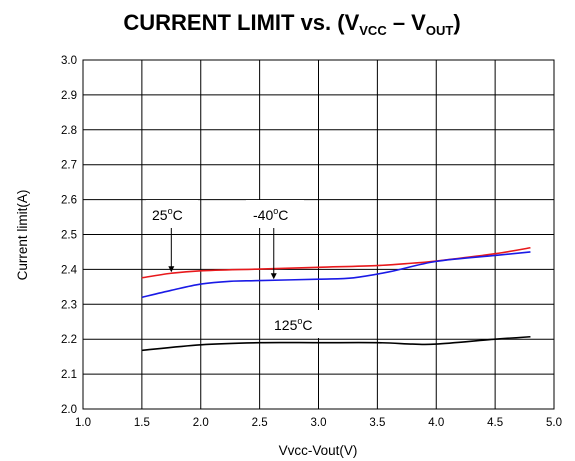 Image resolution: width=575 pixels, height=461 pixels. What do you see at coordinates (436, 423) in the screenshot?
I see `x-tick-label: 4.0` at bounding box center [436, 423].